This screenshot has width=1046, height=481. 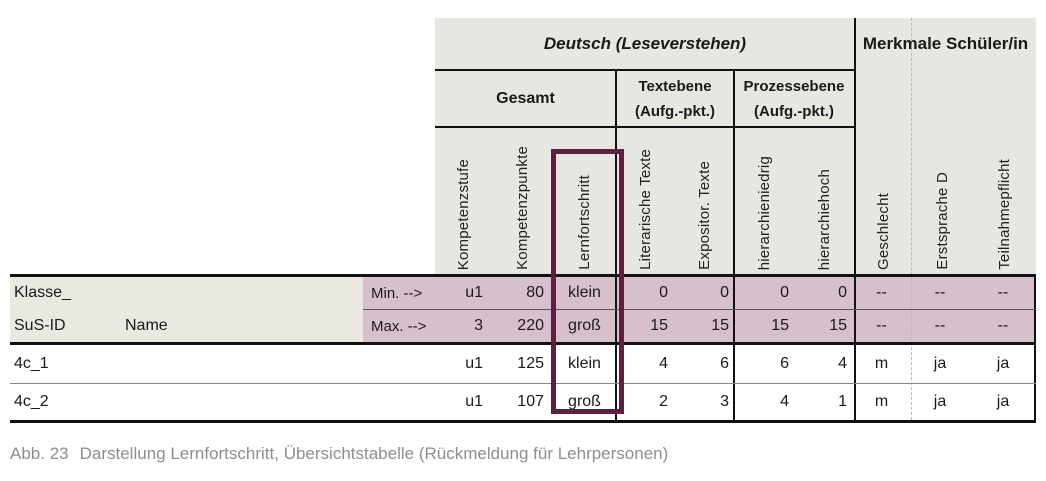 I want to click on column-header-expositor-texte: Expositor. Texte, so click(x=704, y=201).